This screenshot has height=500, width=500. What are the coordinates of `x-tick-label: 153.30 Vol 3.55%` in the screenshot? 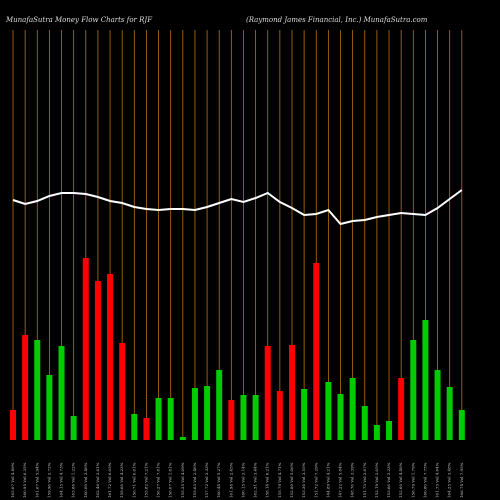 It's located at (303, 480).